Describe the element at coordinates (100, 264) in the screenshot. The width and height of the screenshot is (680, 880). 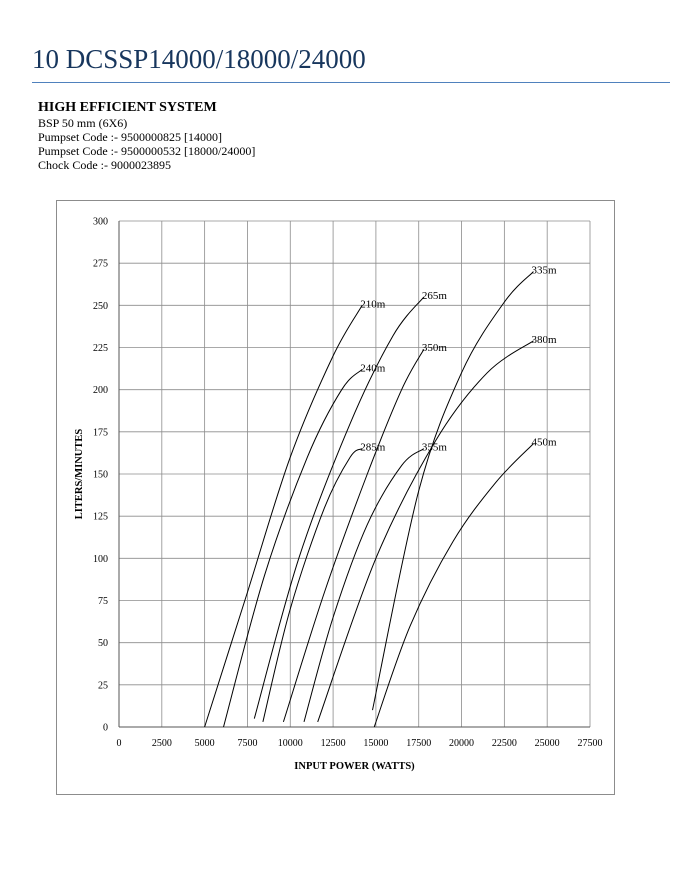
I see `y-tick-label: 275` at that location.